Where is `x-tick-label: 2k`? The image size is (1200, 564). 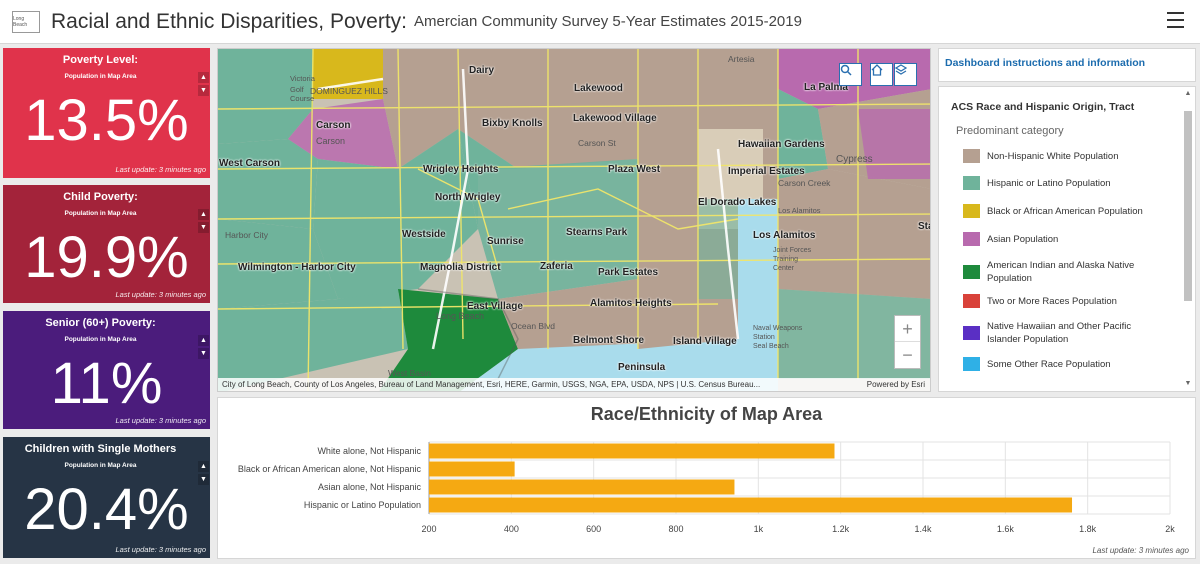
x-tick-label: 2k is located at coordinates (1170, 529).